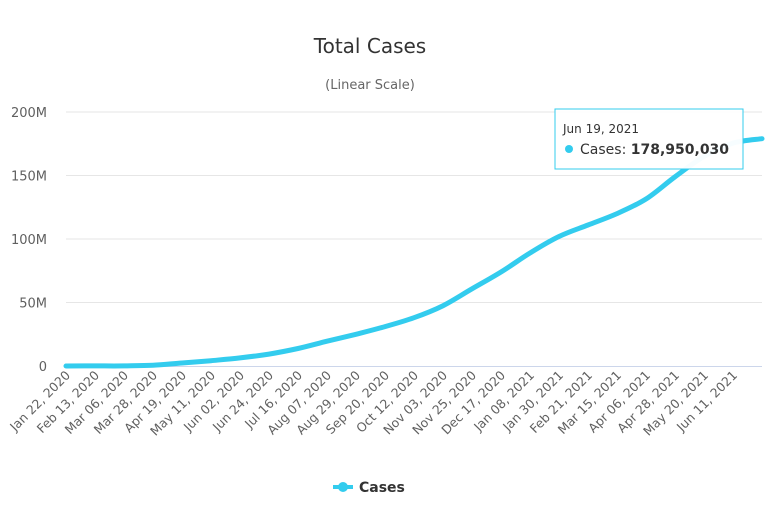 This screenshot has height=512, width=767. What do you see at coordinates (369, 46) in the screenshot?
I see `chart-title: Total Cases` at bounding box center [369, 46].